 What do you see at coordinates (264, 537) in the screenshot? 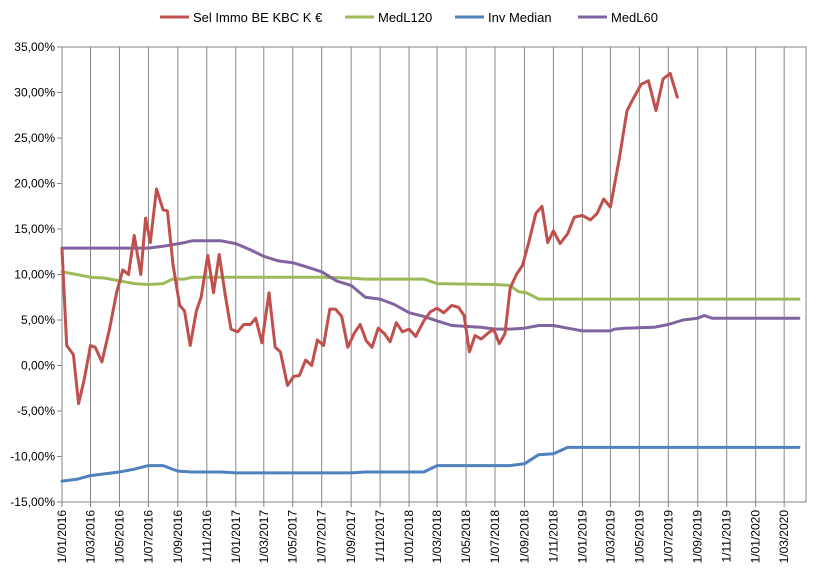
I see `x-tick-label: 1/03/2017` at bounding box center [264, 537].